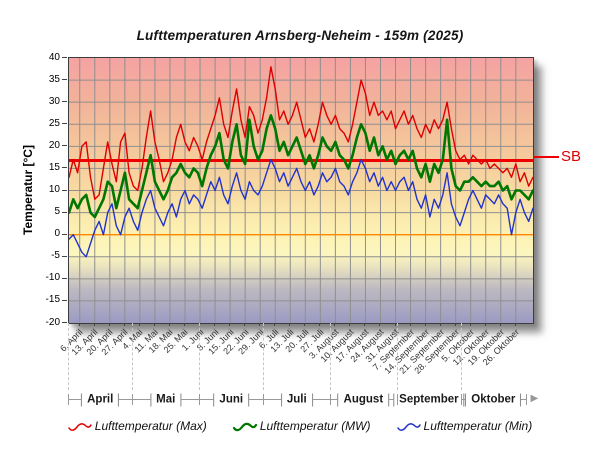 This screenshot has height=450, width=600. I want to click on y-tick-label: -20, so click(52, 322).